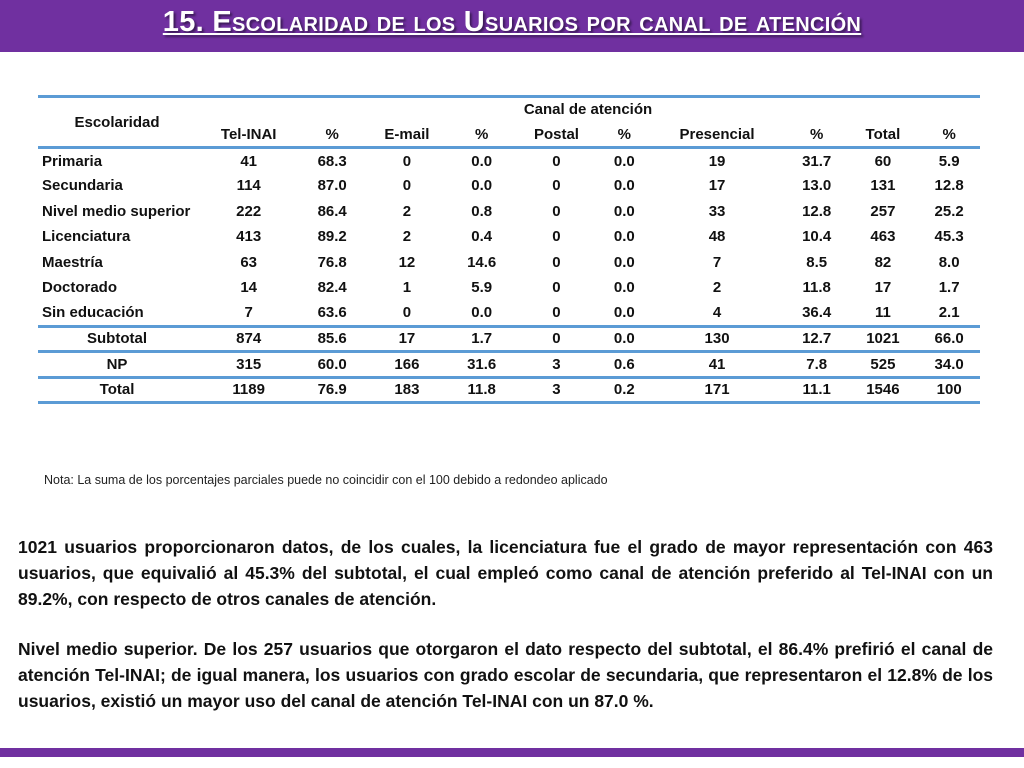  Describe the element at coordinates (509, 263) in the screenshot. I see `table-row: Maestría 63 76.8 12 14.6 0 0.0 7 8.5 82 8.0` at that location.